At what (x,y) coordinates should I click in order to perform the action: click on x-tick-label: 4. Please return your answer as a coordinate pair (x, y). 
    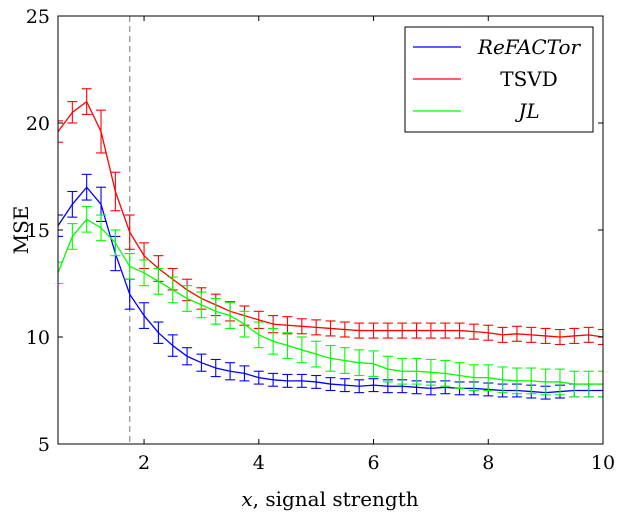
    Looking at the image, I should click on (259, 463).